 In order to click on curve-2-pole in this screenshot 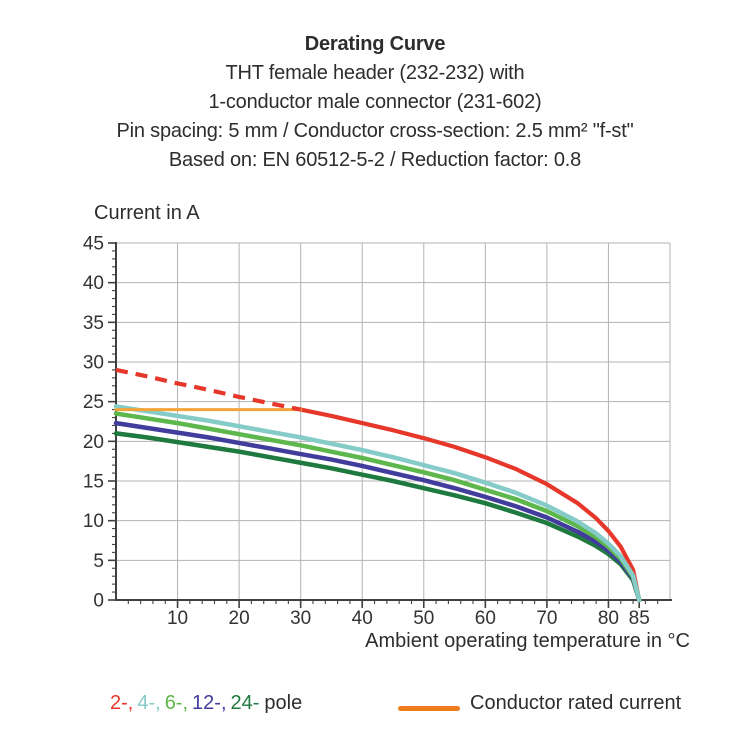, I will do `click(470, 505)`.